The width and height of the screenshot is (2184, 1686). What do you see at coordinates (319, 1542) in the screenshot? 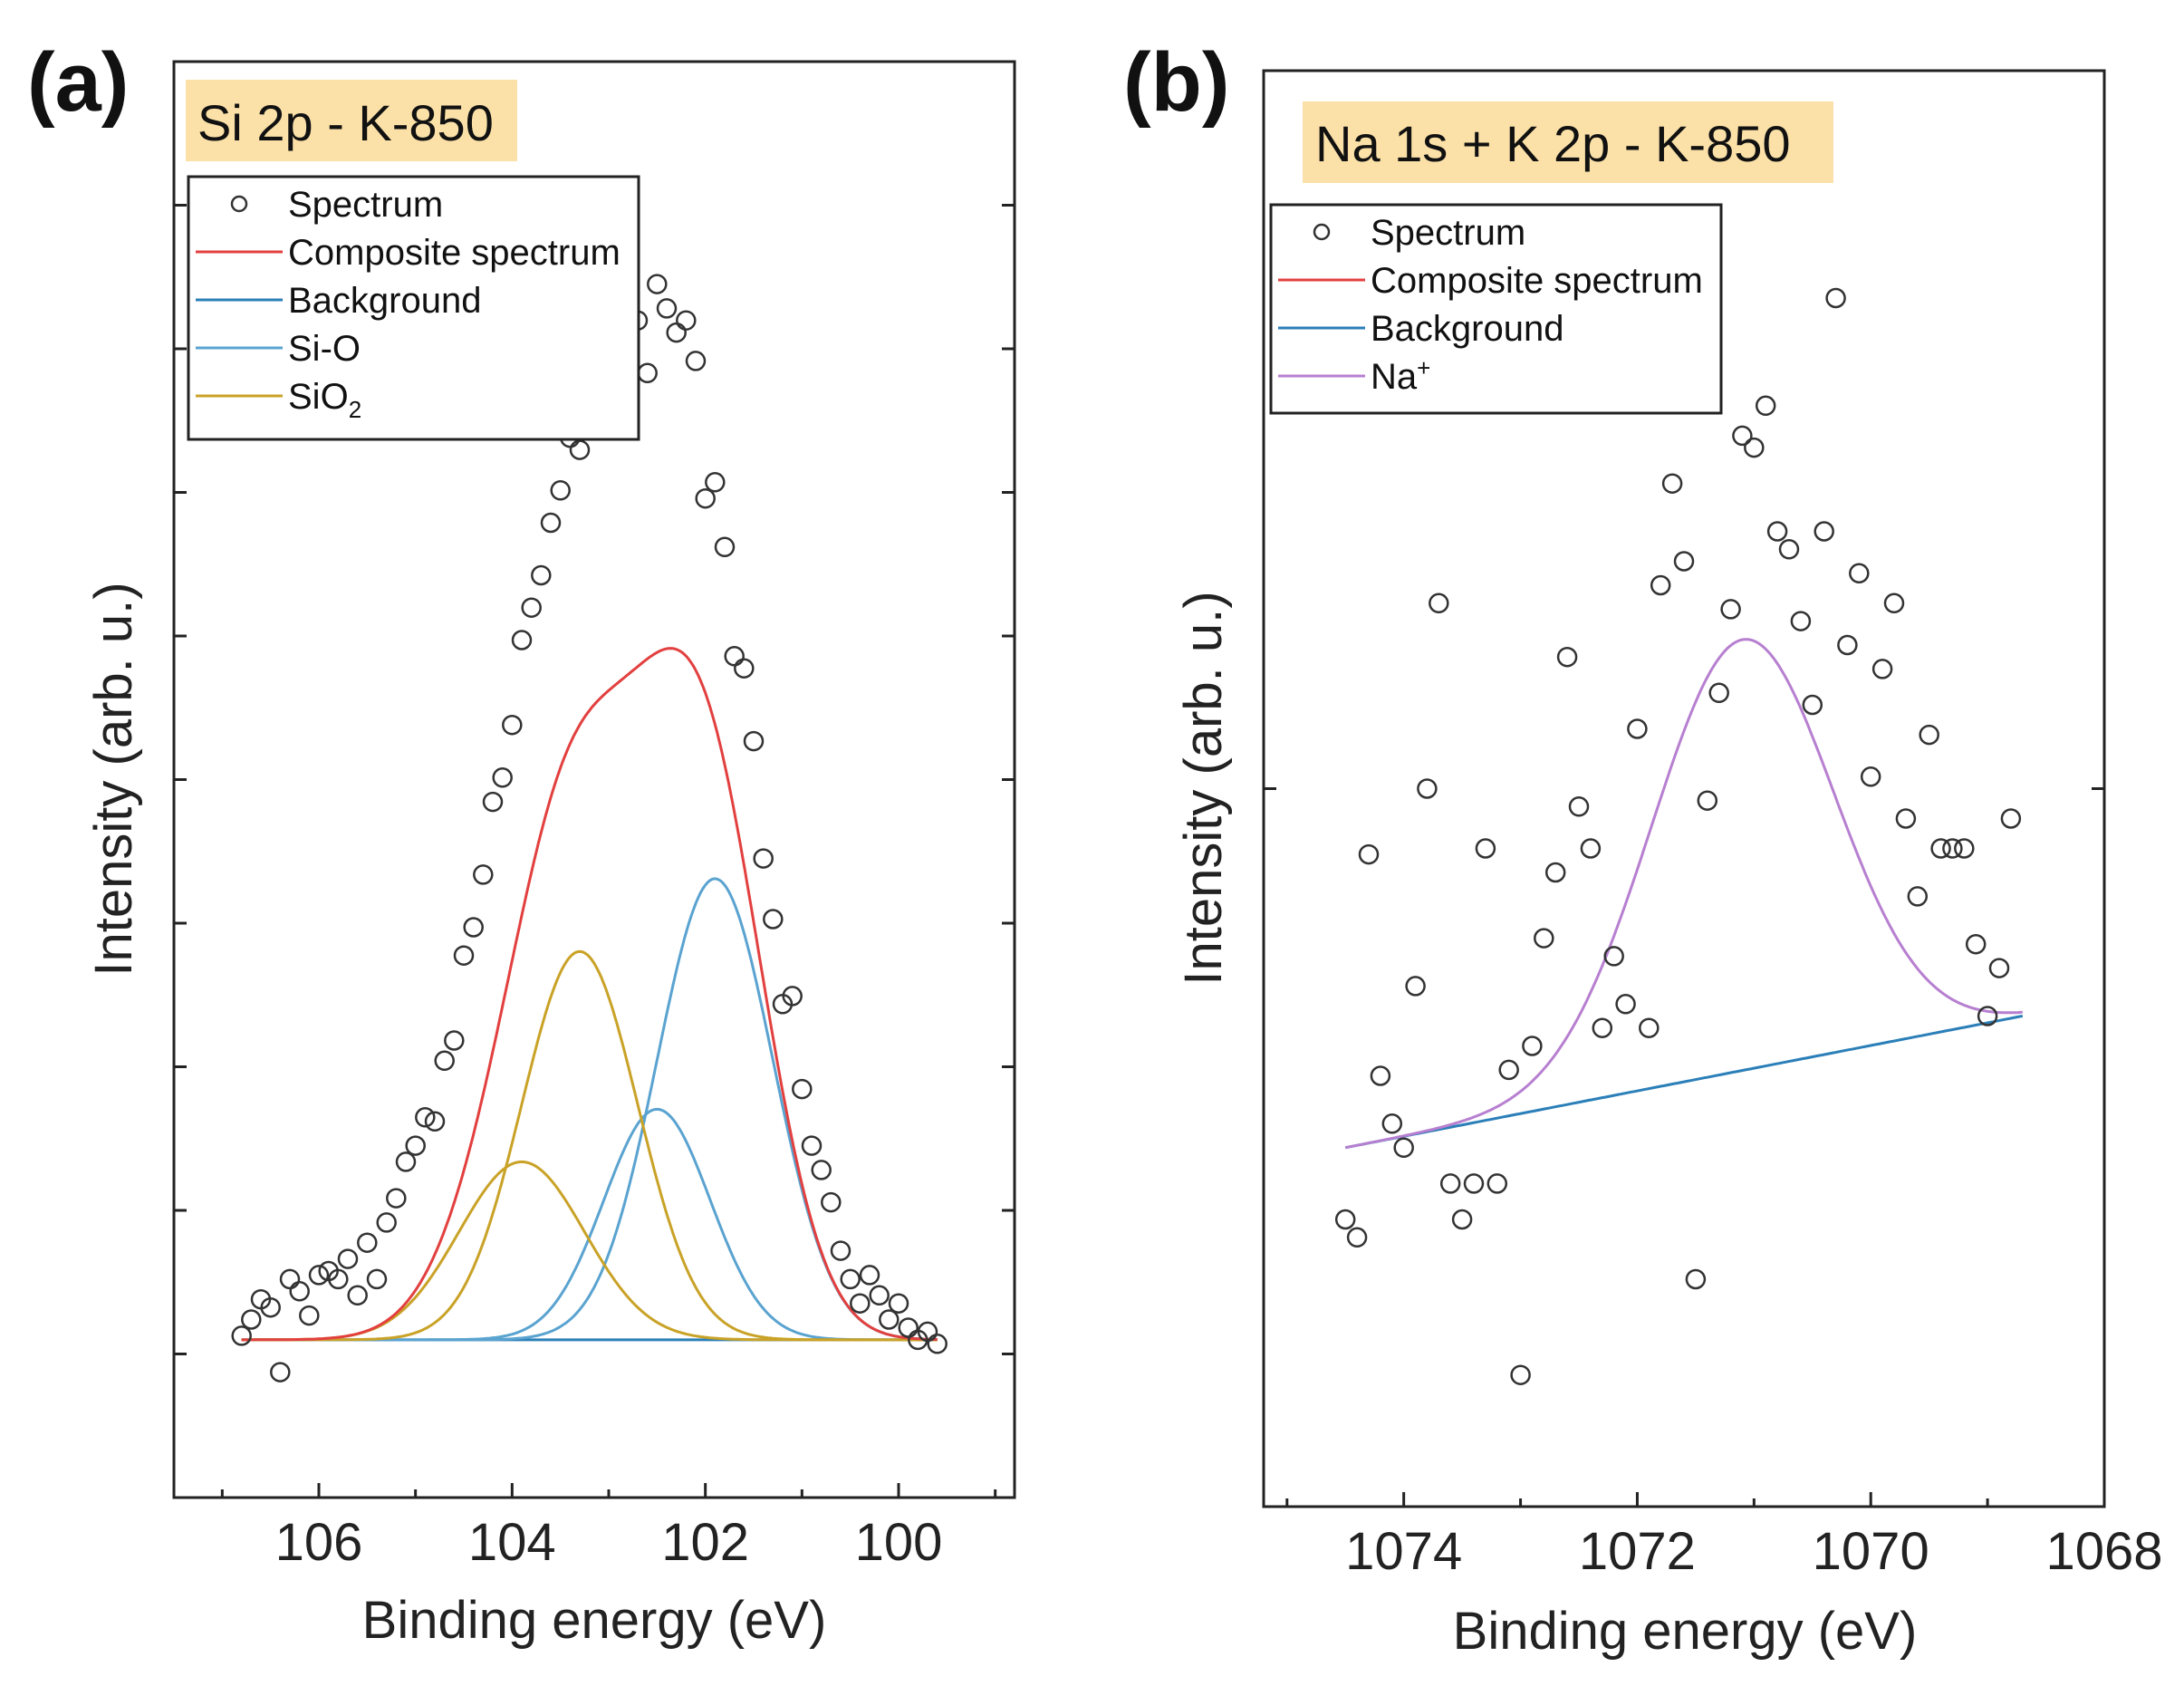
I see `panel-a-x-tick-label: 106` at bounding box center [319, 1542].